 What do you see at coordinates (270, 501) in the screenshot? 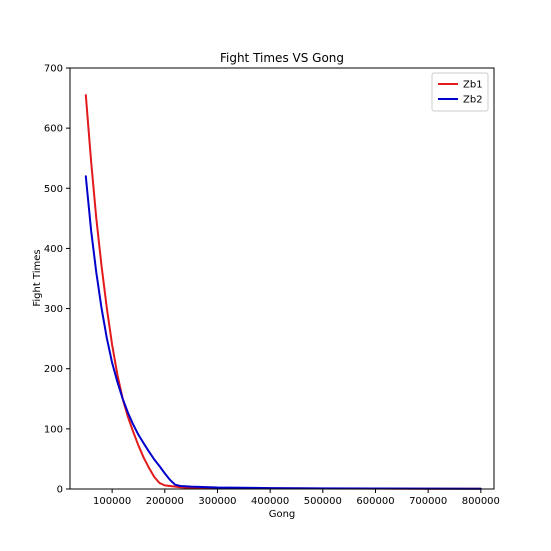
I see `x-tick-label: 400000` at bounding box center [270, 501].